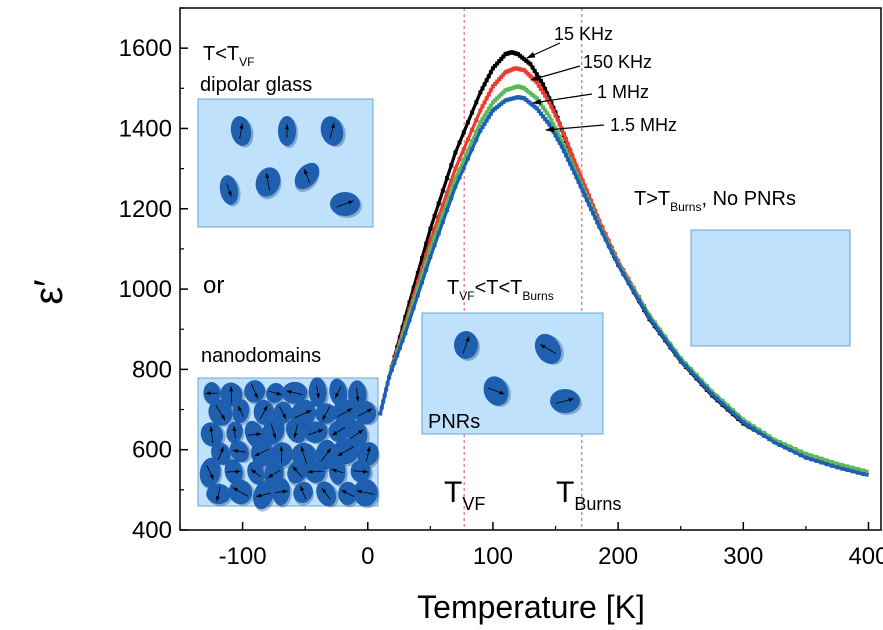  I want to click on or-label: or, so click(213, 285).